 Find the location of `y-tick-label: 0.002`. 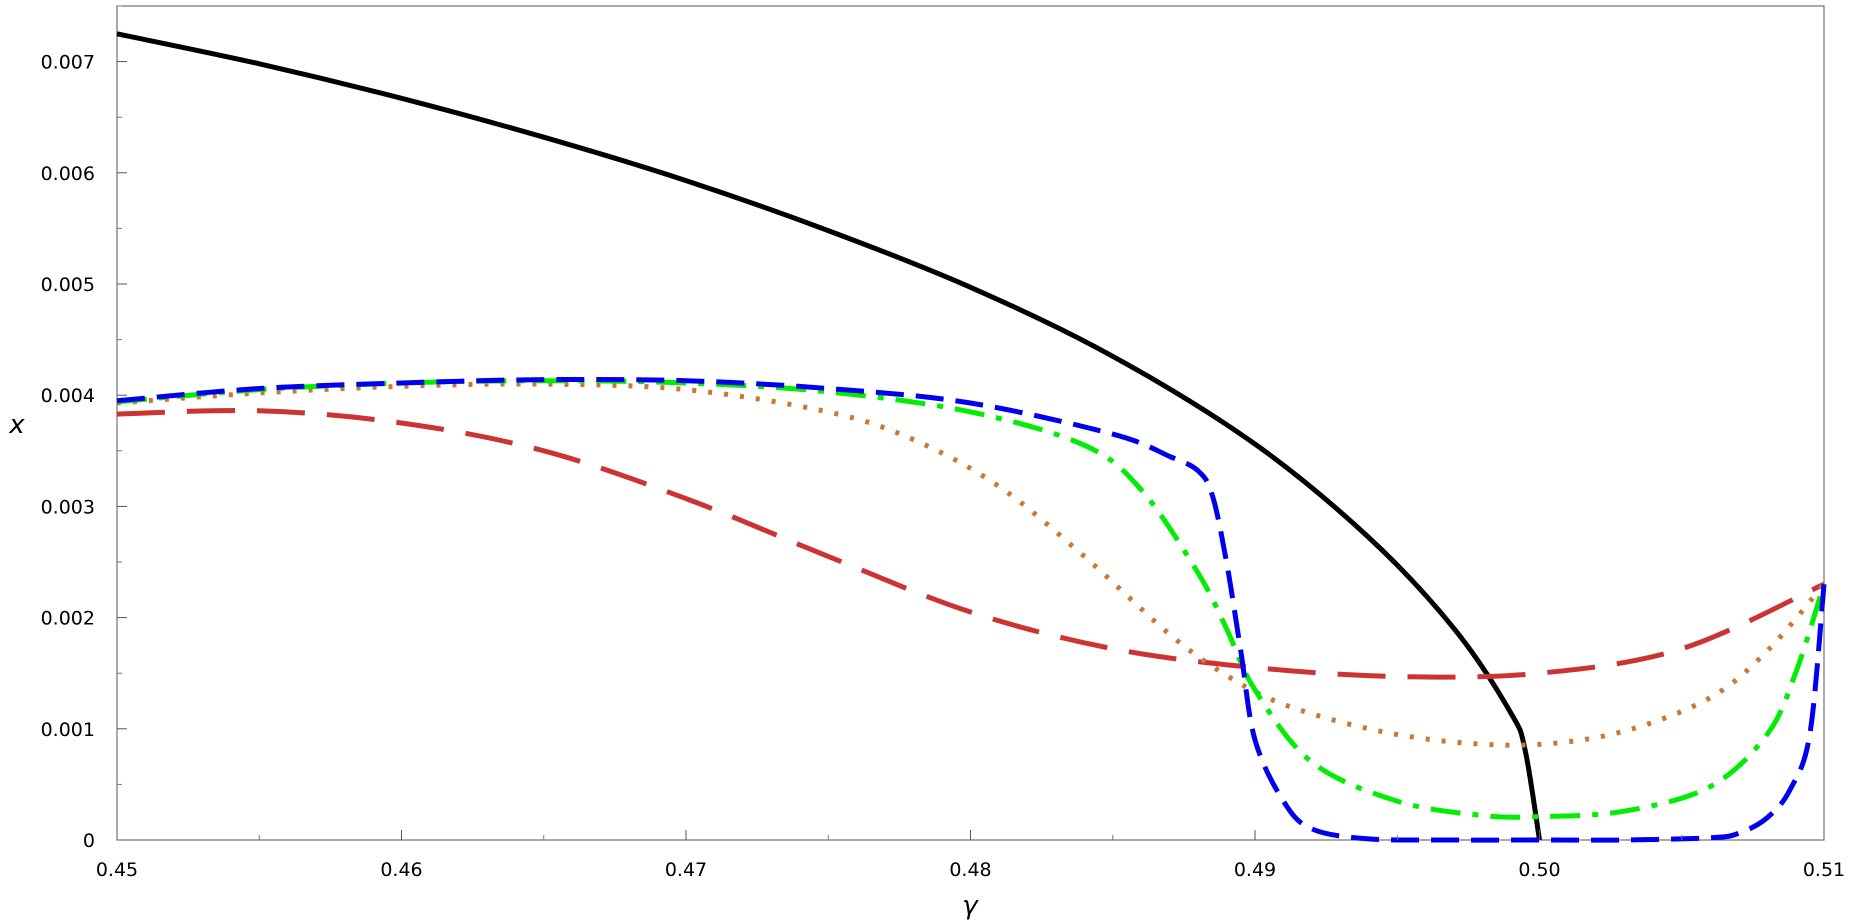

y-tick-label: 0.002 is located at coordinates (68, 619).